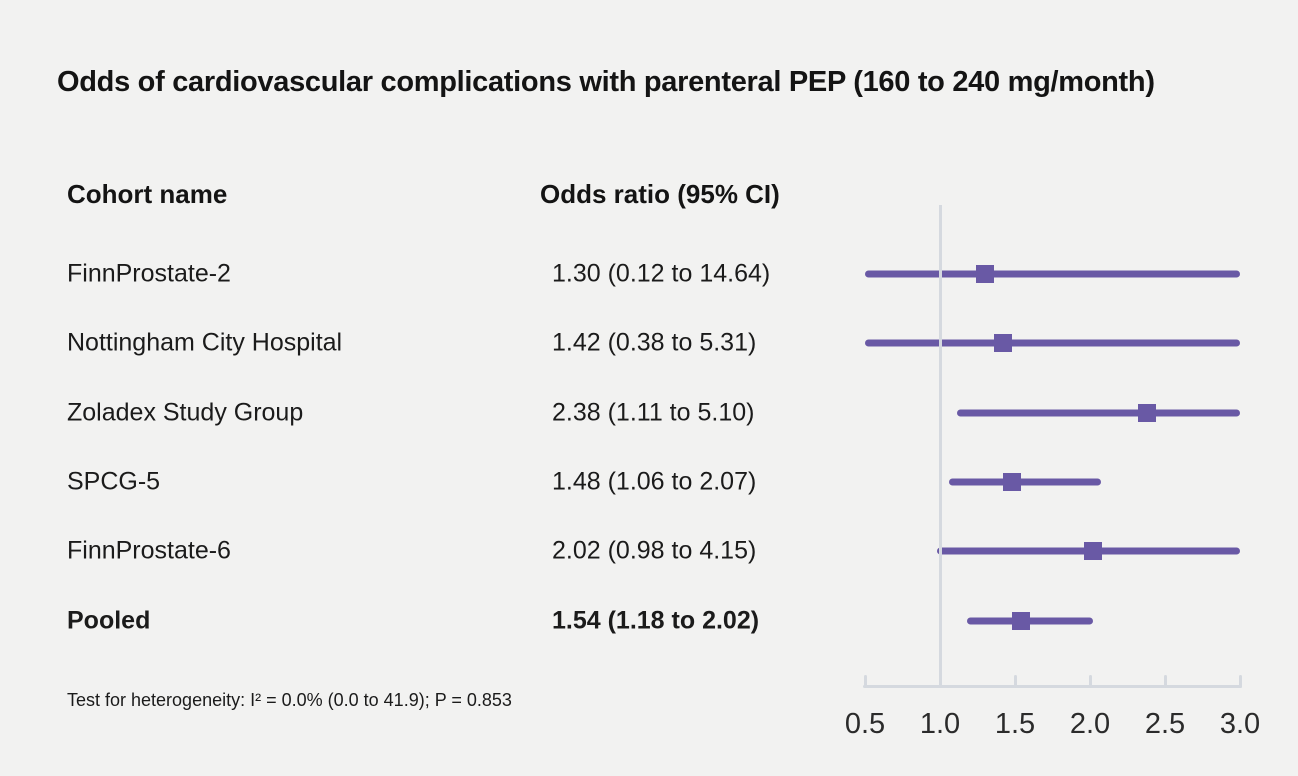 Image resolution: width=1298 pixels, height=776 pixels. Describe the element at coordinates (205, 342) in the screenshot. I see `cohort-label: Nottingham City Hospital` at that location.